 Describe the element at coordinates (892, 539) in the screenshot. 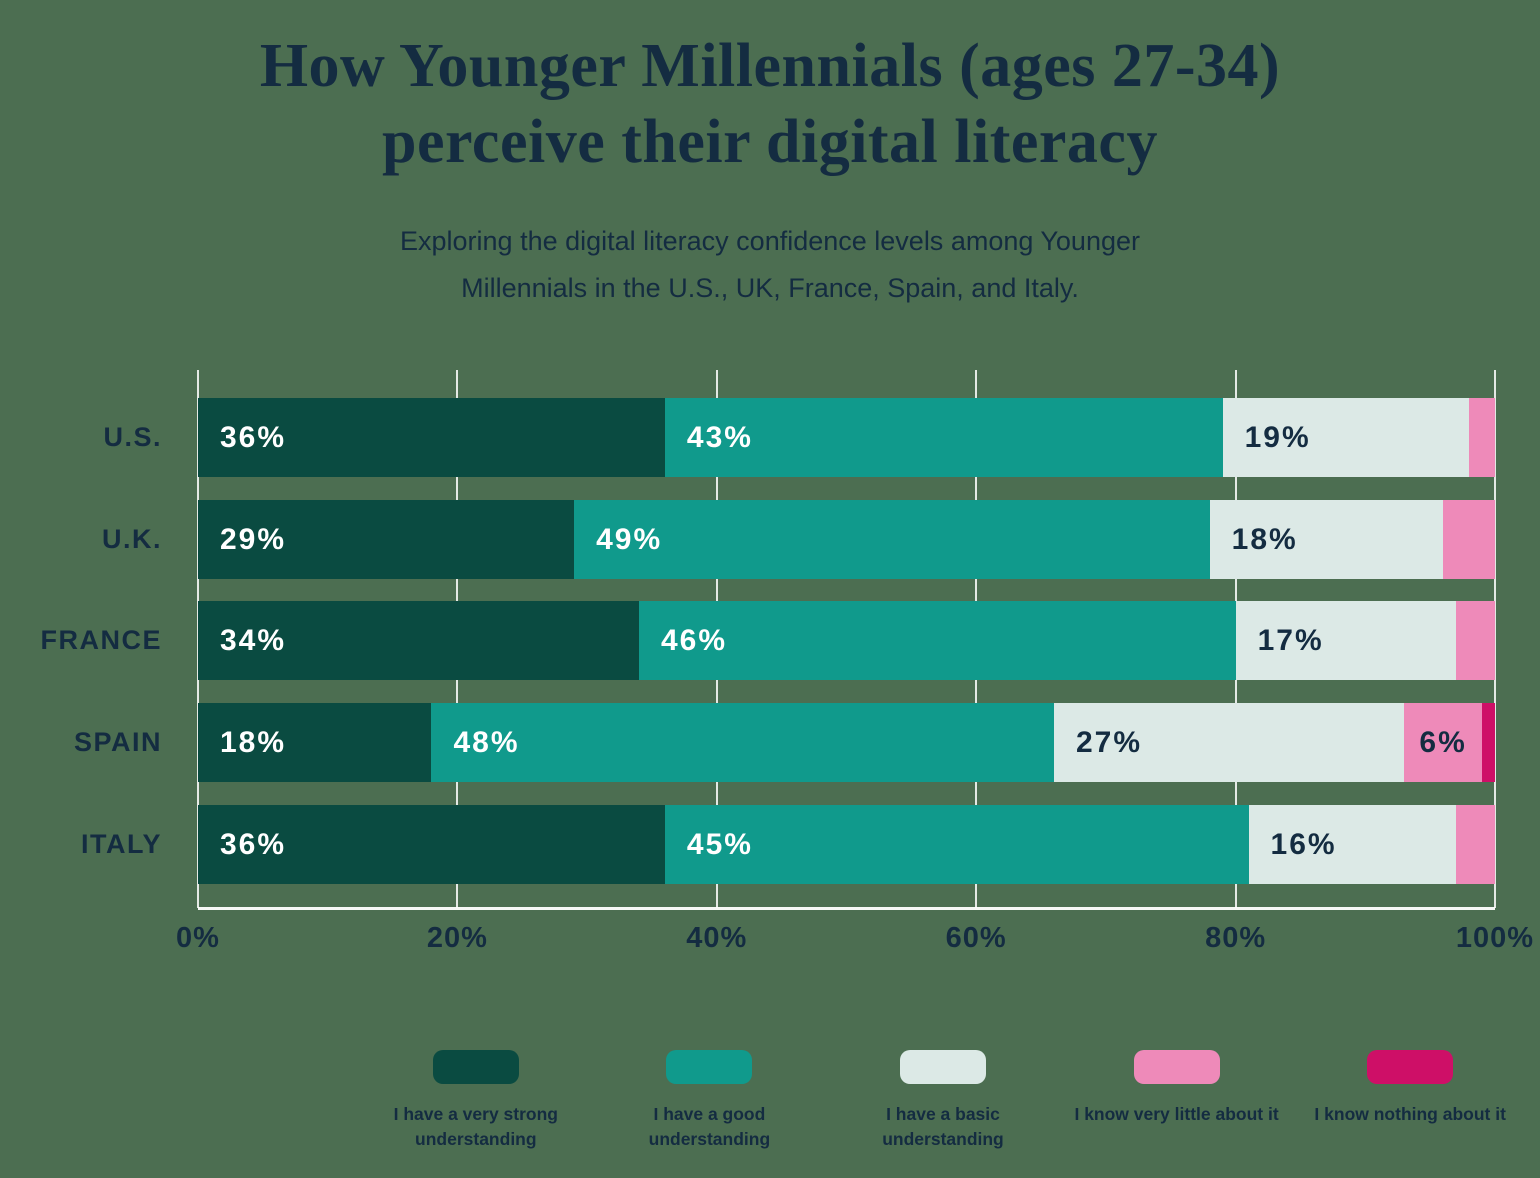

I see `bar-segment: 49%` at that location.